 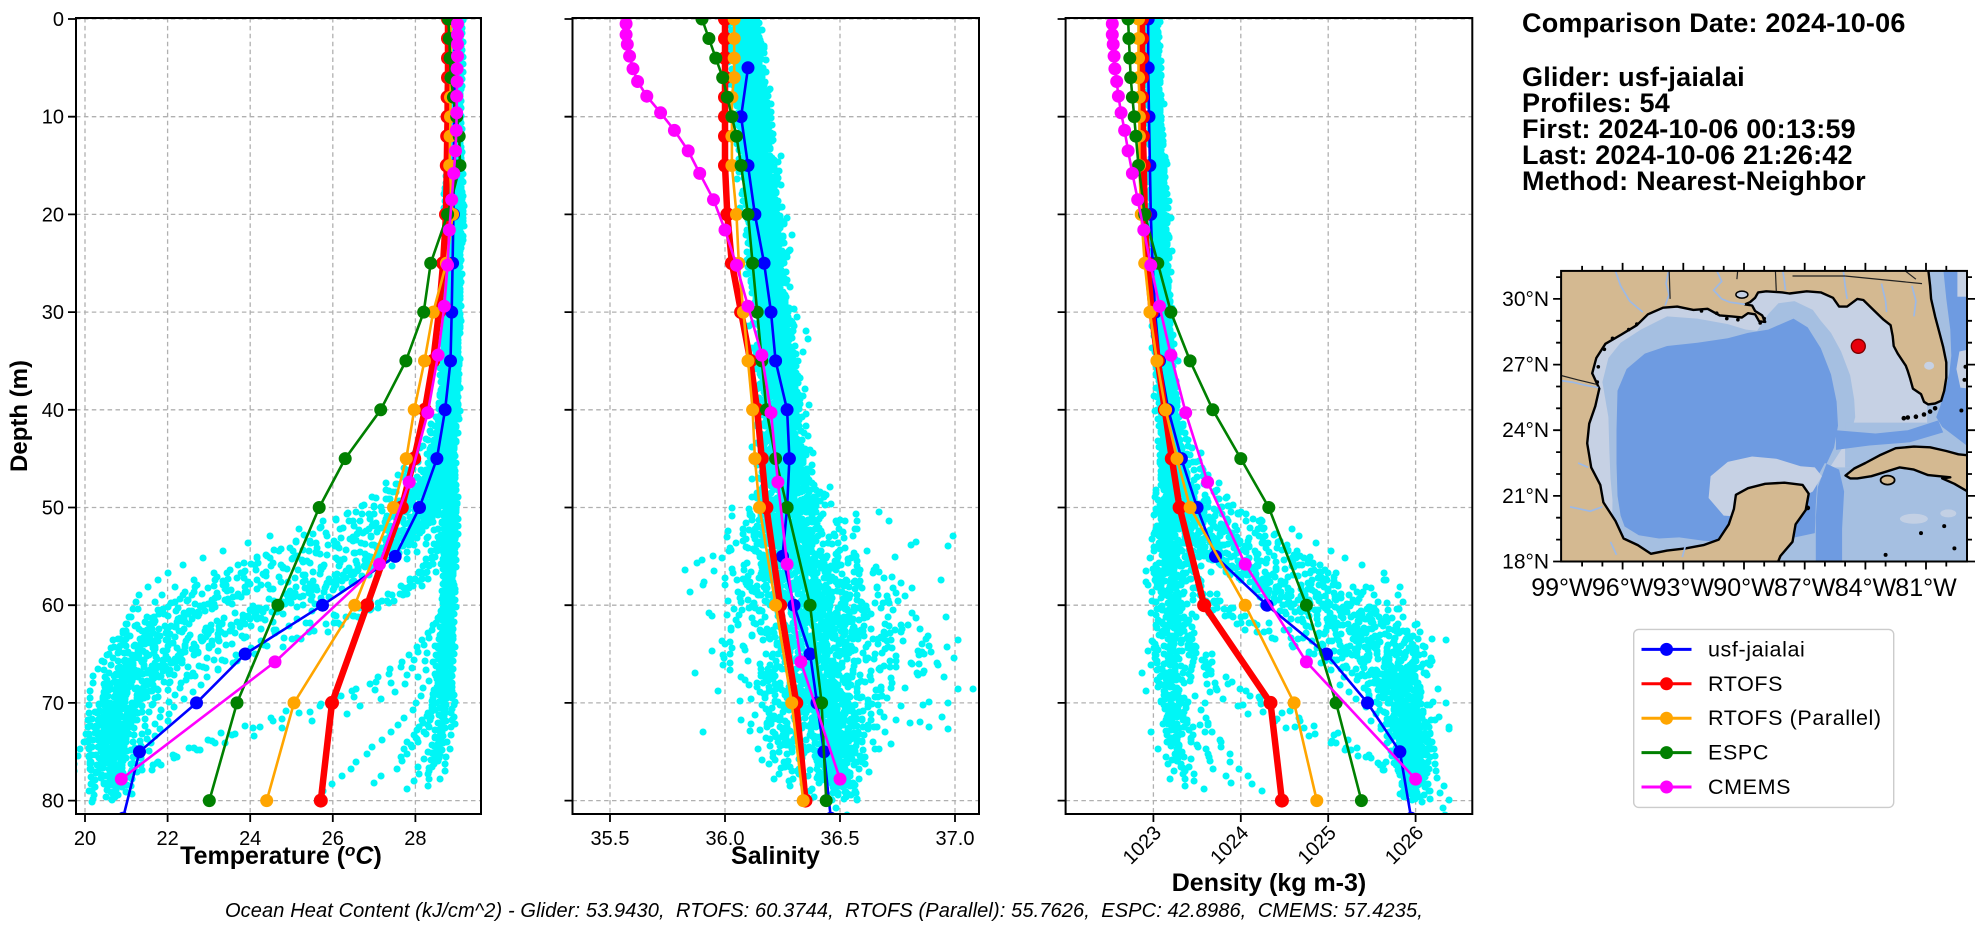 What do you see at coordinates (725, 839) in the screenshot?
I see `svg-text: 36.0` at bounding box center [725, 839].